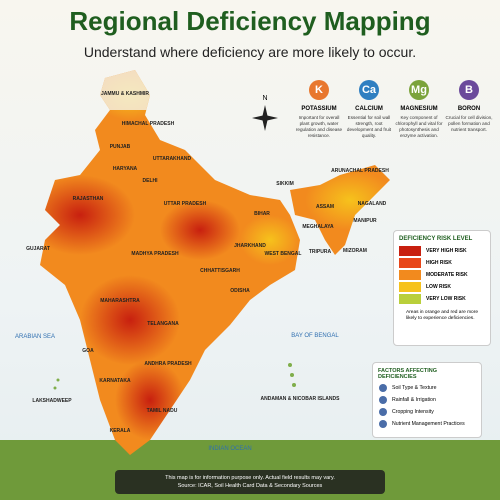 This screenshot has width=500, height=500. What do you see at coordinates (320, 252) in the screenshot?
I see `state-label: TRIPURA` at bounding box center [320, 252].